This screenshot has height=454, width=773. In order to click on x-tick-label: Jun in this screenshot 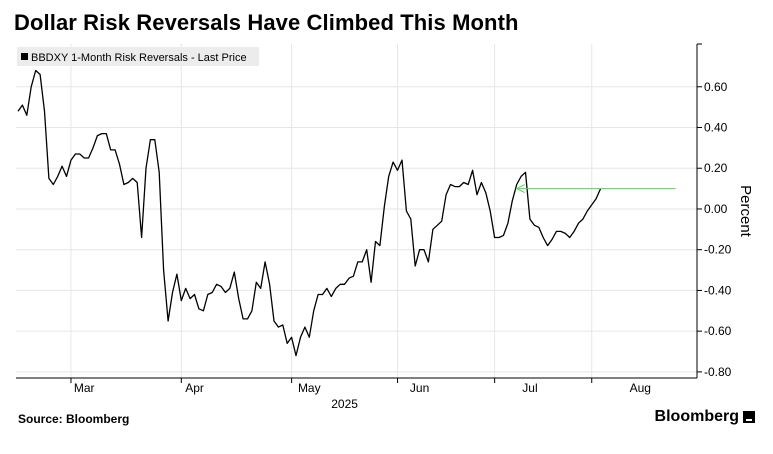, I will do `click(419, 388)`.